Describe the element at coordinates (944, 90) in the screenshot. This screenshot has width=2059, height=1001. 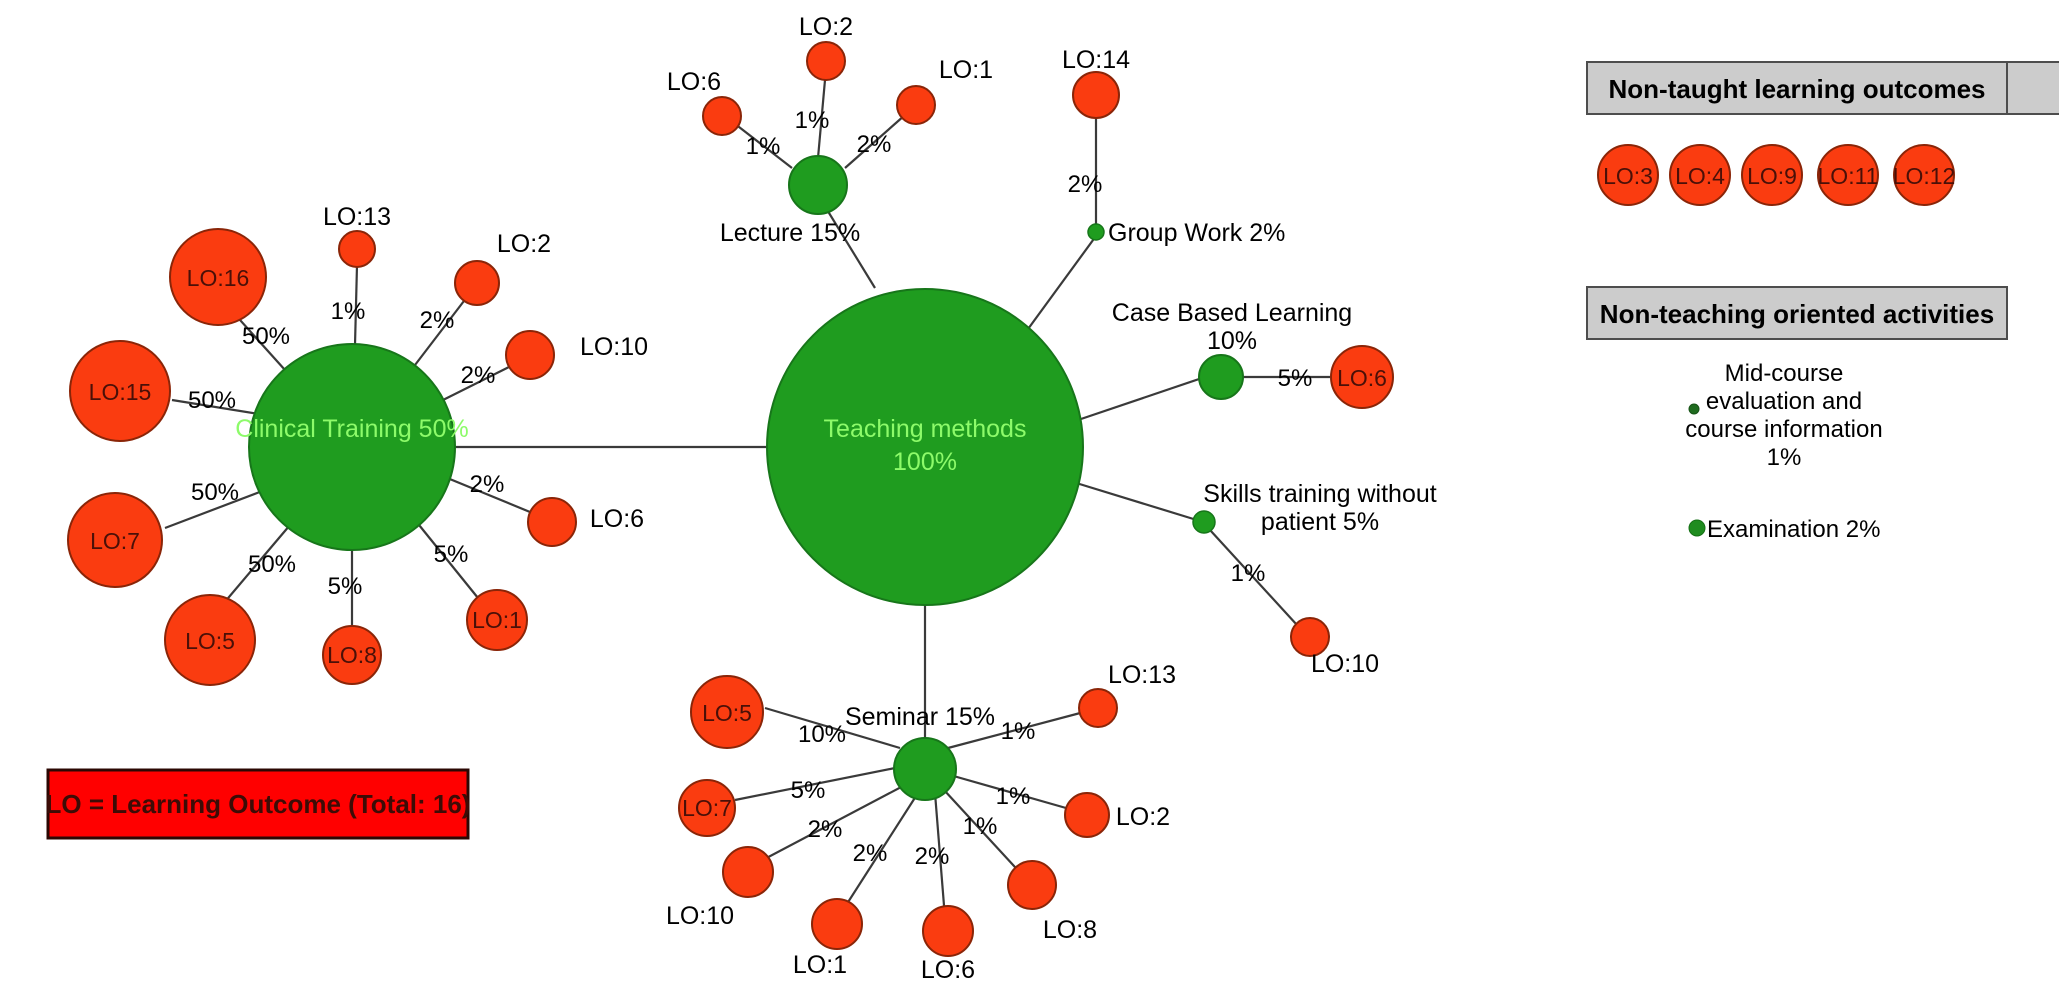
I see `node-lecture-lo1: LO:1` at that location.